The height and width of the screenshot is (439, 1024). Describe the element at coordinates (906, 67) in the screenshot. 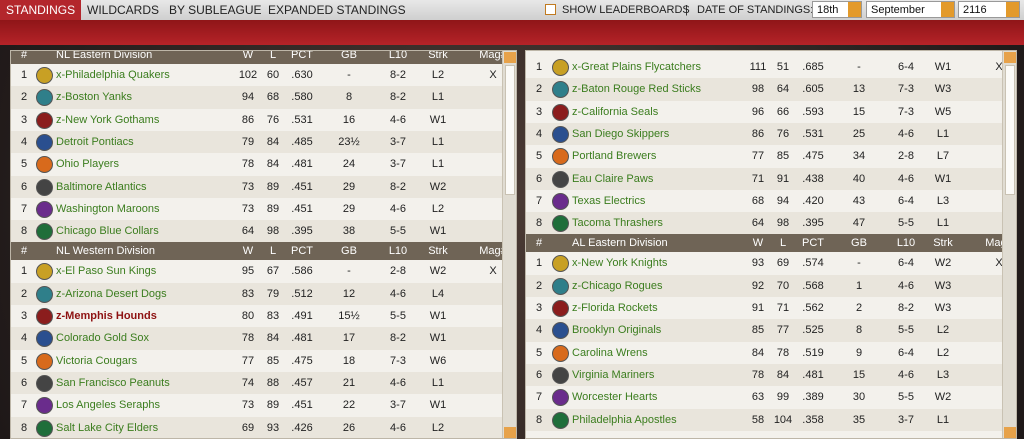

I see `last-ten: 6-4` at that location.